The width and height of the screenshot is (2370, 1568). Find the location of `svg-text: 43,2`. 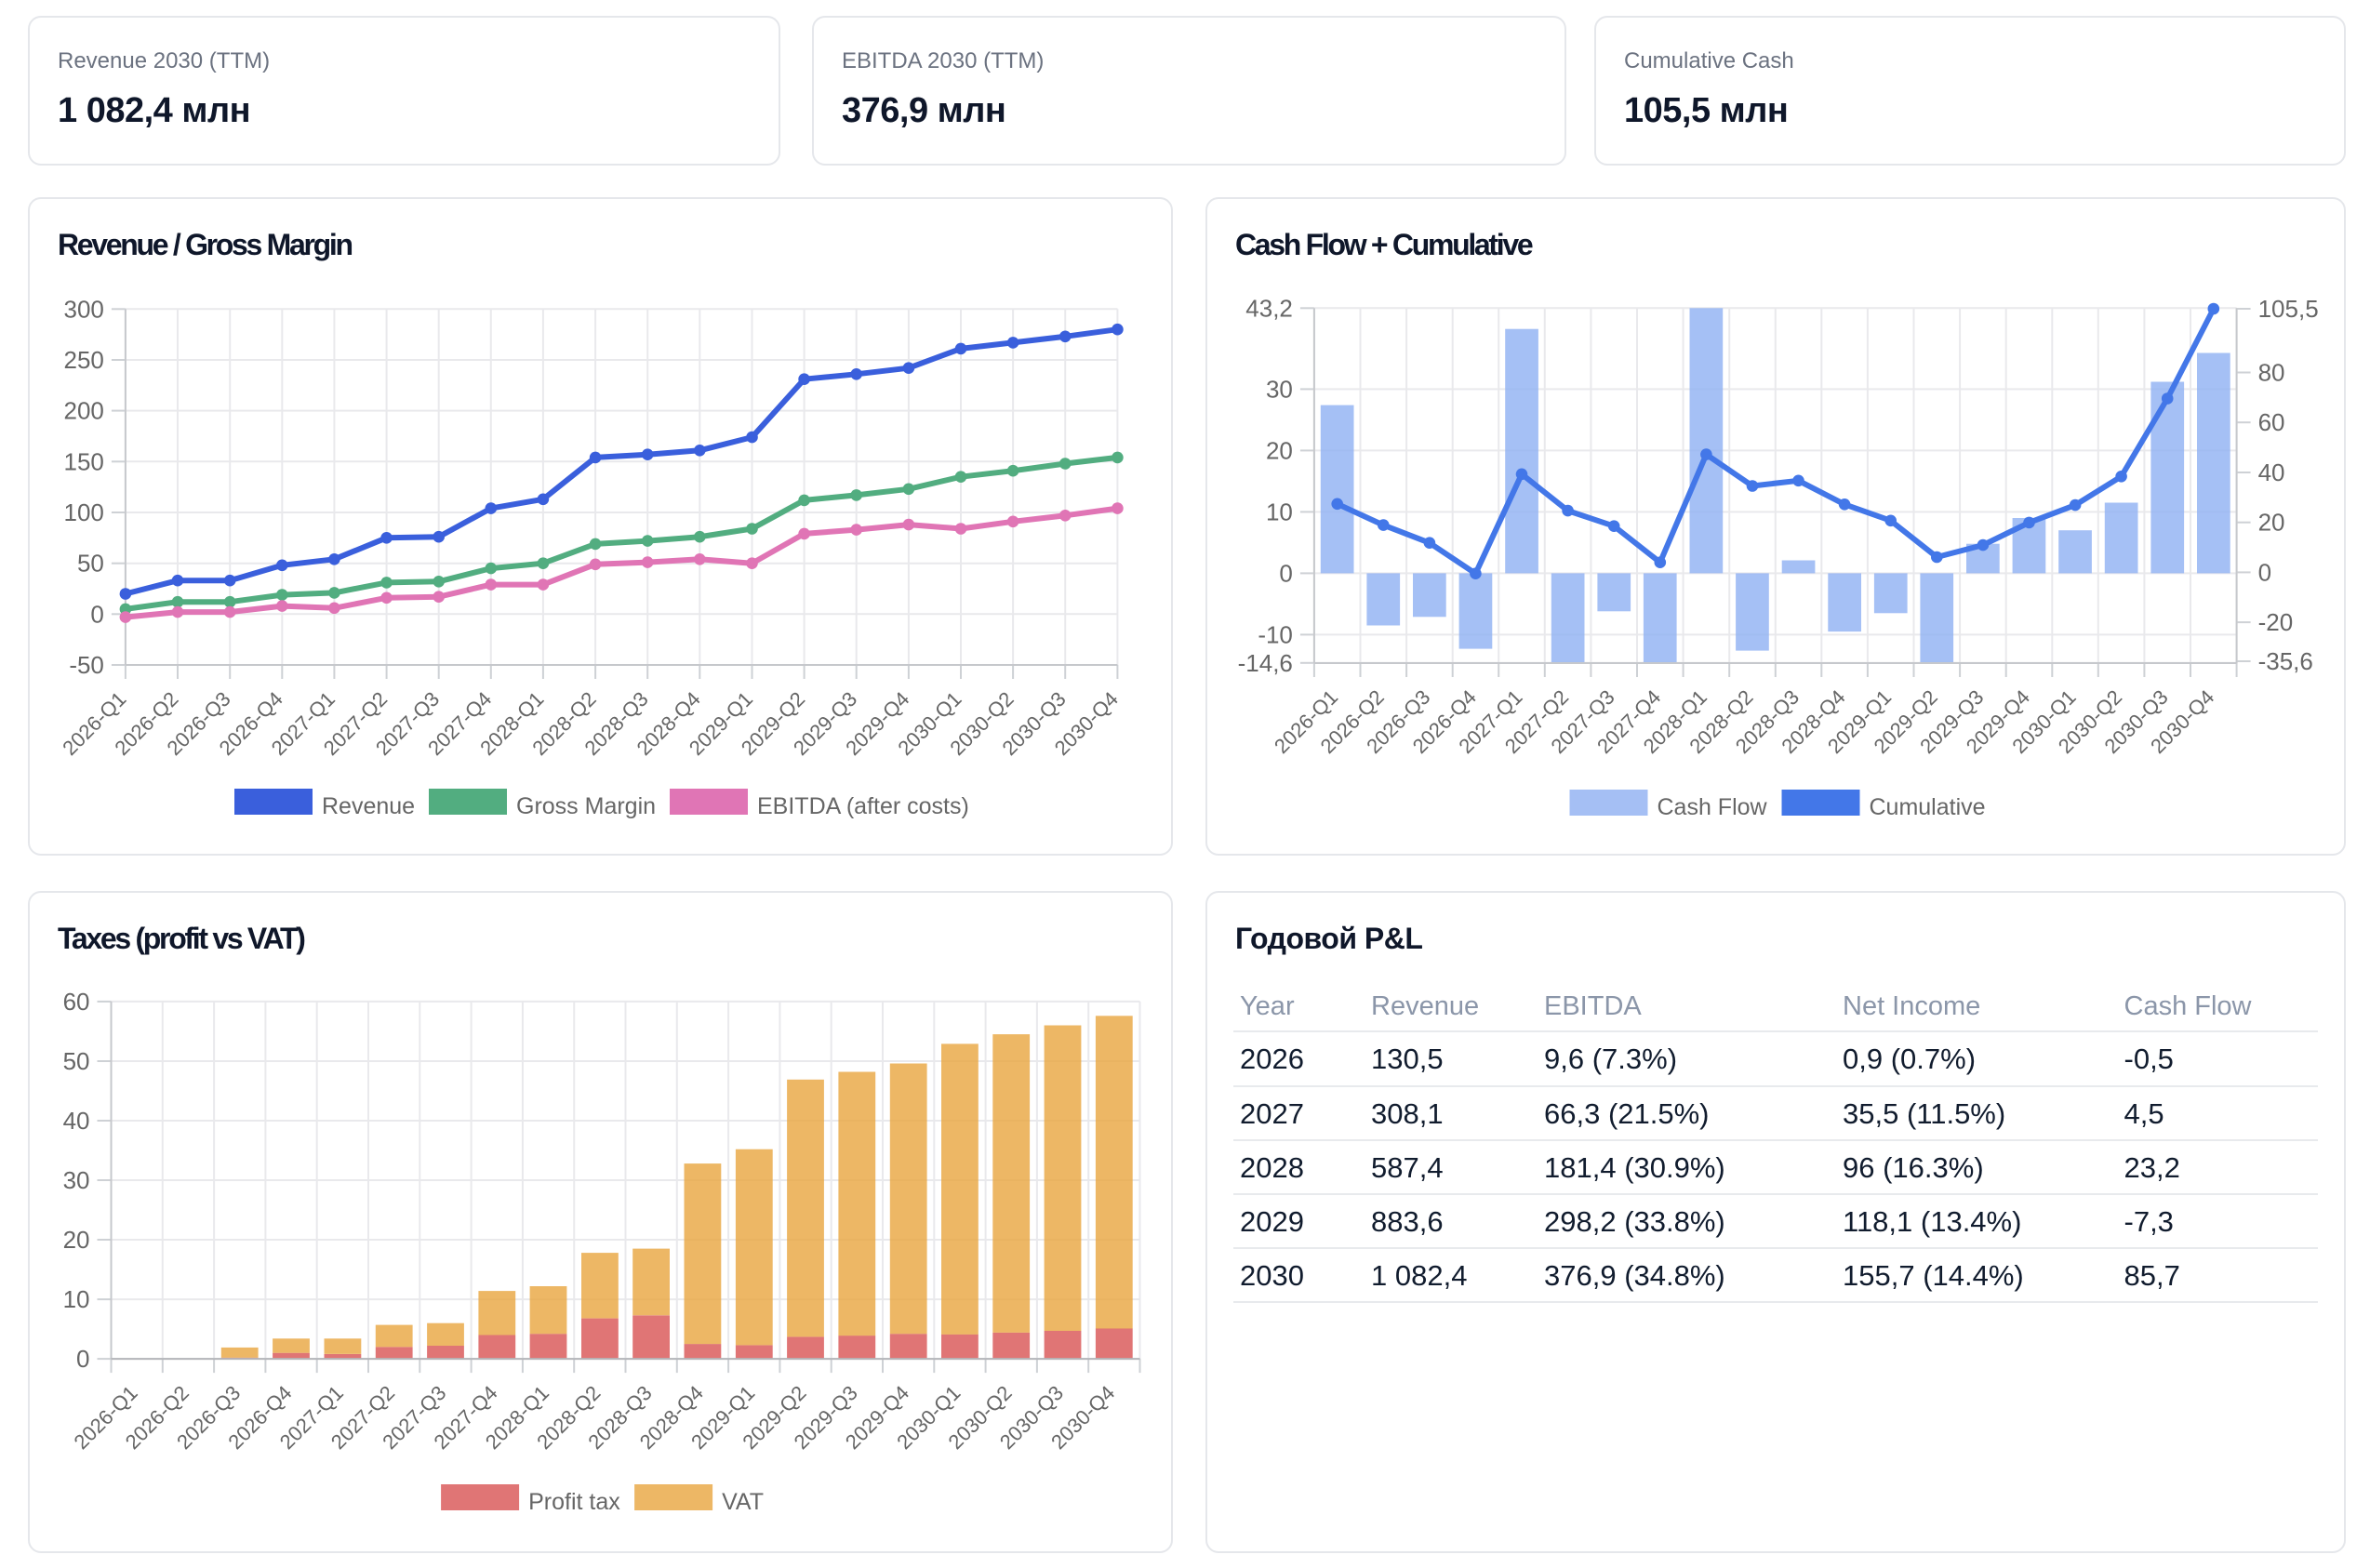

svg-text: 43,2 is located at coordinates (1269, 308).